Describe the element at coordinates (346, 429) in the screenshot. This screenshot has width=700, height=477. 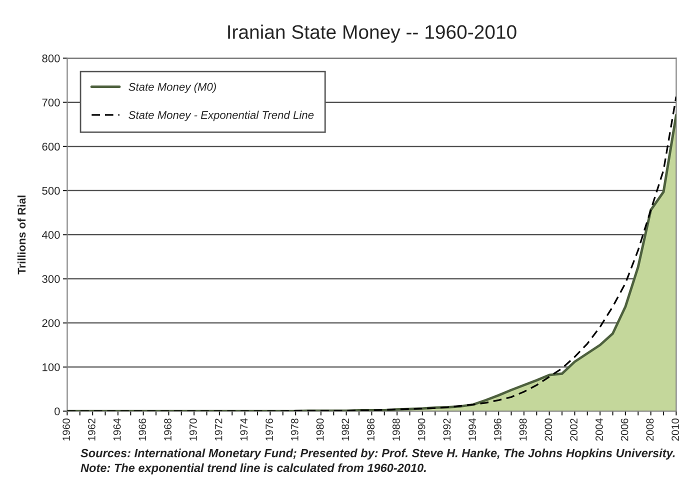
I see `x-tick-label: 1982` at that location.